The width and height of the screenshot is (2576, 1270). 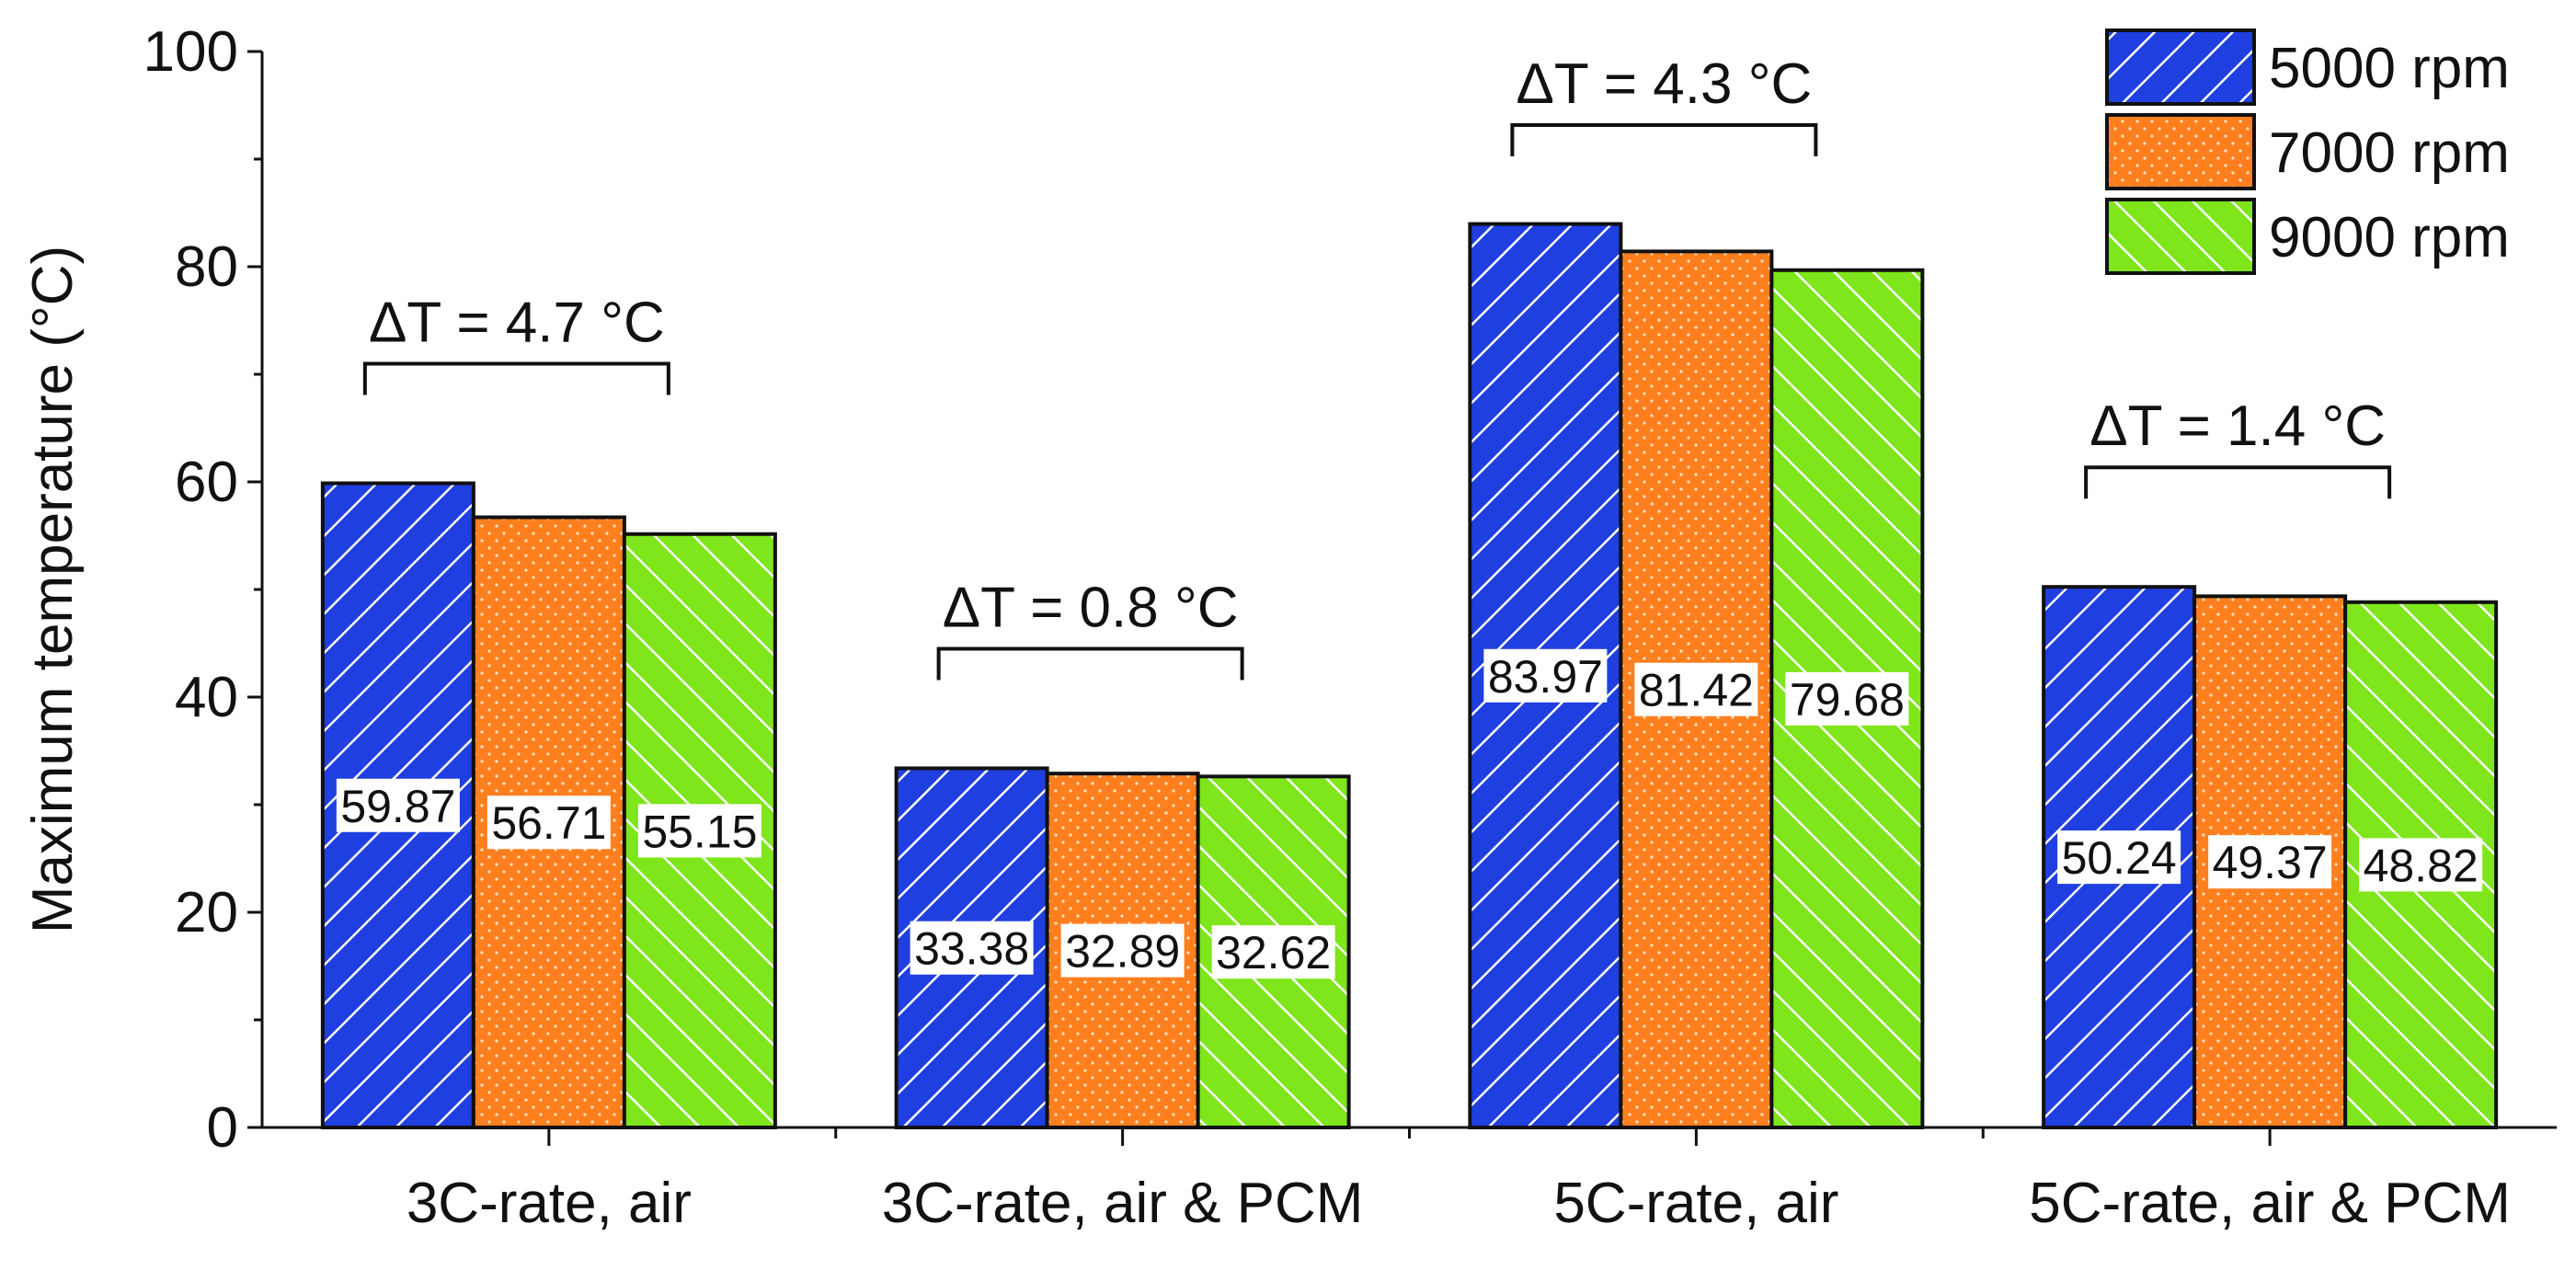 I want to click on delta-label: ΔT = 4.3 °C, so click(x=1664, y=84).